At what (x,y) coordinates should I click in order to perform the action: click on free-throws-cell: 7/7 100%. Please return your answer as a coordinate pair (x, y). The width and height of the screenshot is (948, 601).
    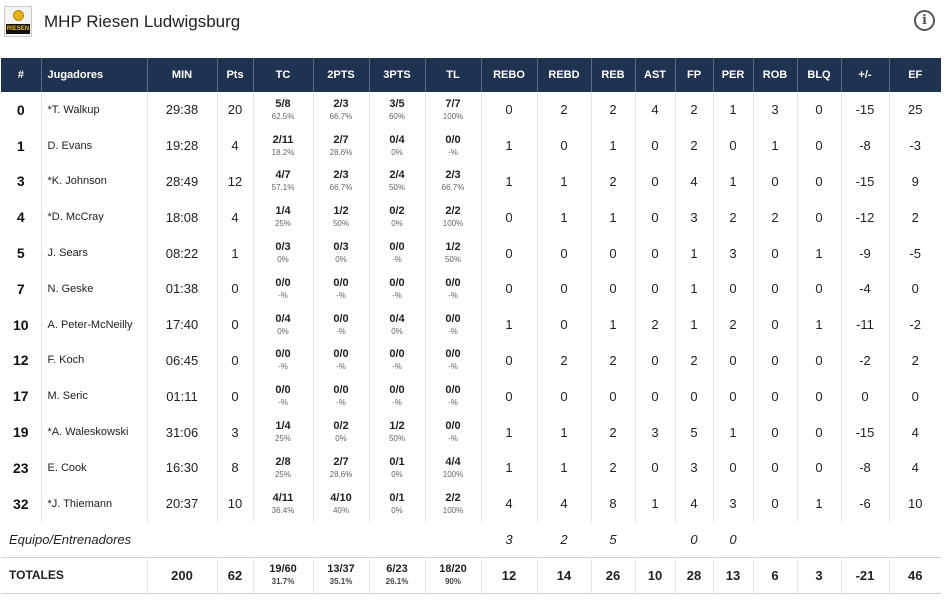
    Looking at the image, I should click on (453, 110).